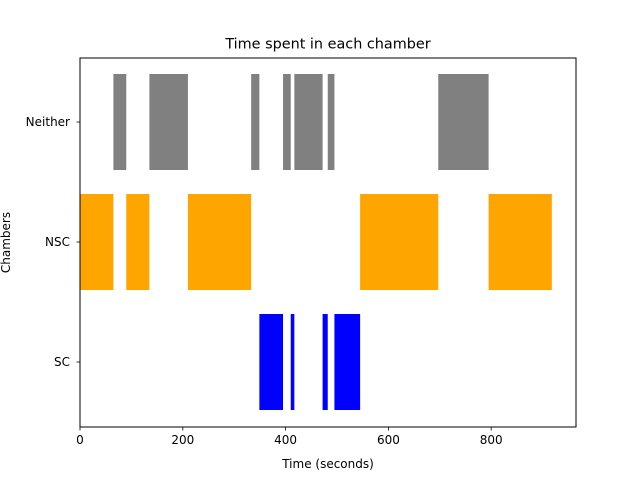  I want to click on x-tick-label: 400, so click(285, 440).